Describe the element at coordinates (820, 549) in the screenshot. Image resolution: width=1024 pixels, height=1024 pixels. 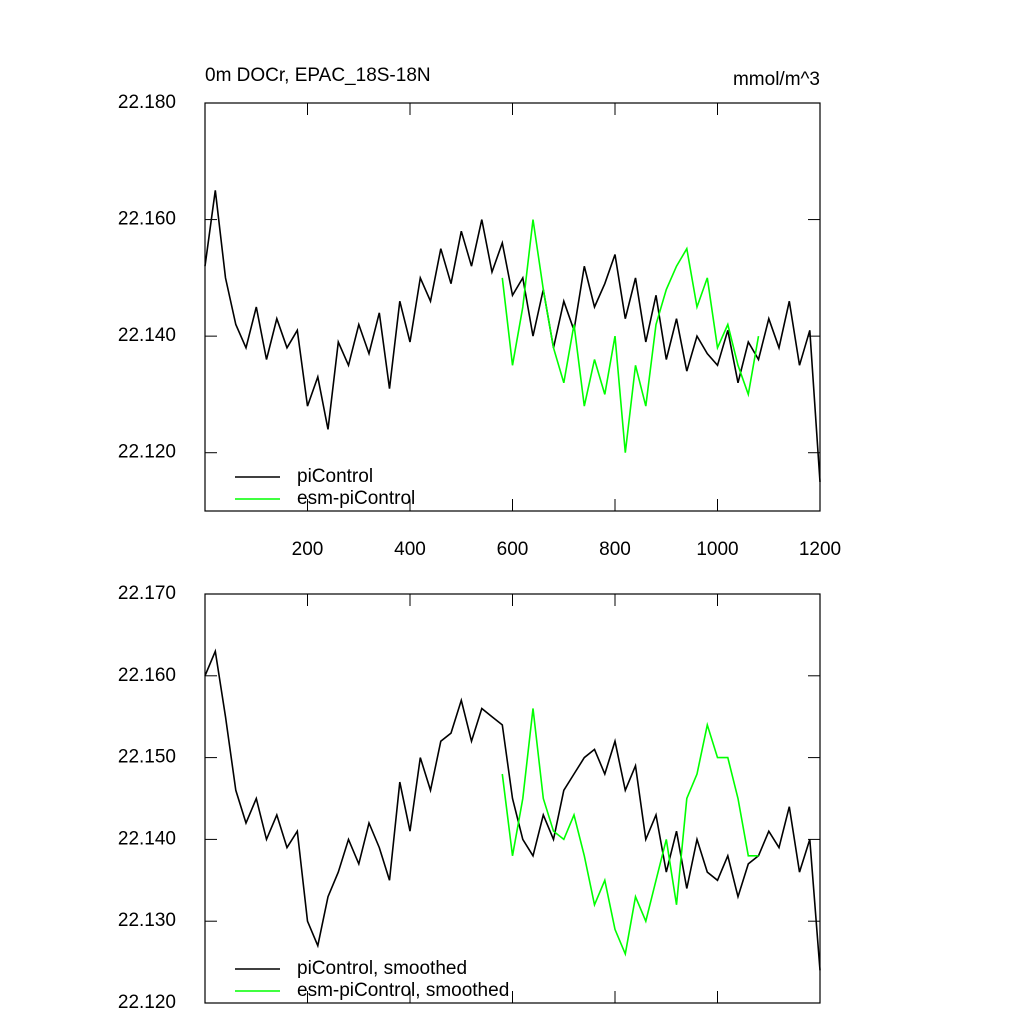
I see `x-tick-label: 1200` at that location.